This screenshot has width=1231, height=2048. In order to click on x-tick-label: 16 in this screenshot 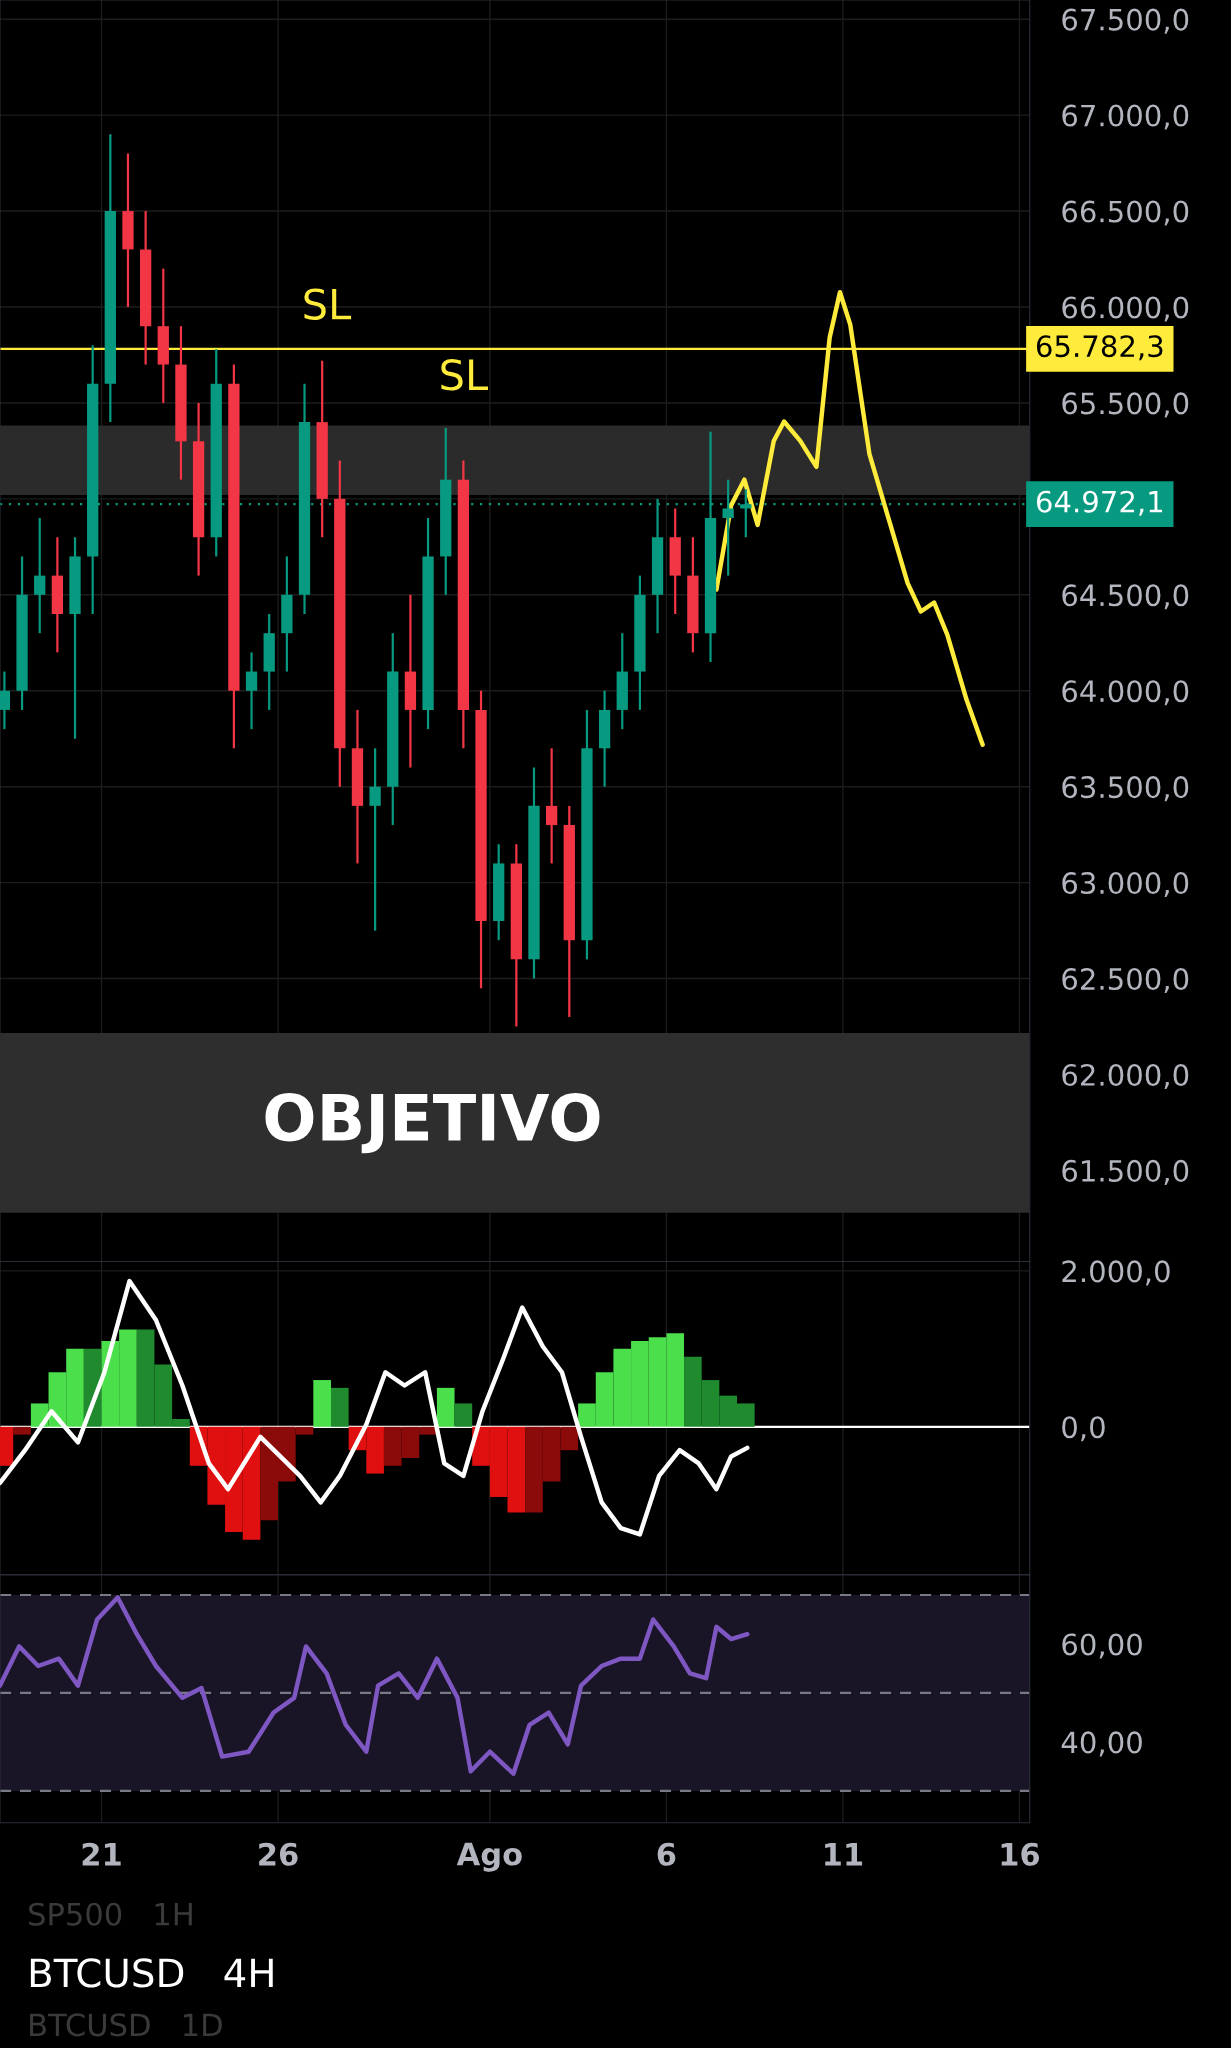, I will do `click(1020, 1854)`.